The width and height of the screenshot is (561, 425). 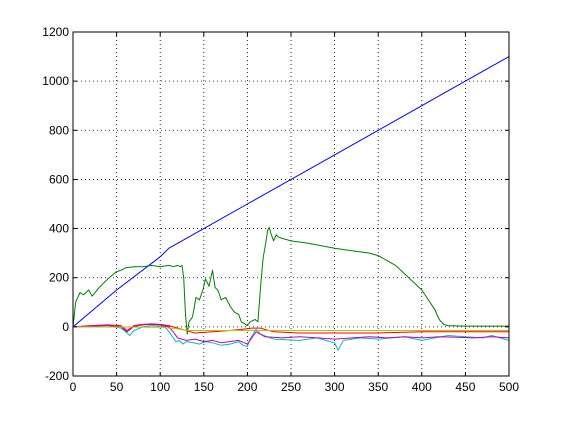 I want to click on x-tick-label: 300, so click(x=335, y=387).